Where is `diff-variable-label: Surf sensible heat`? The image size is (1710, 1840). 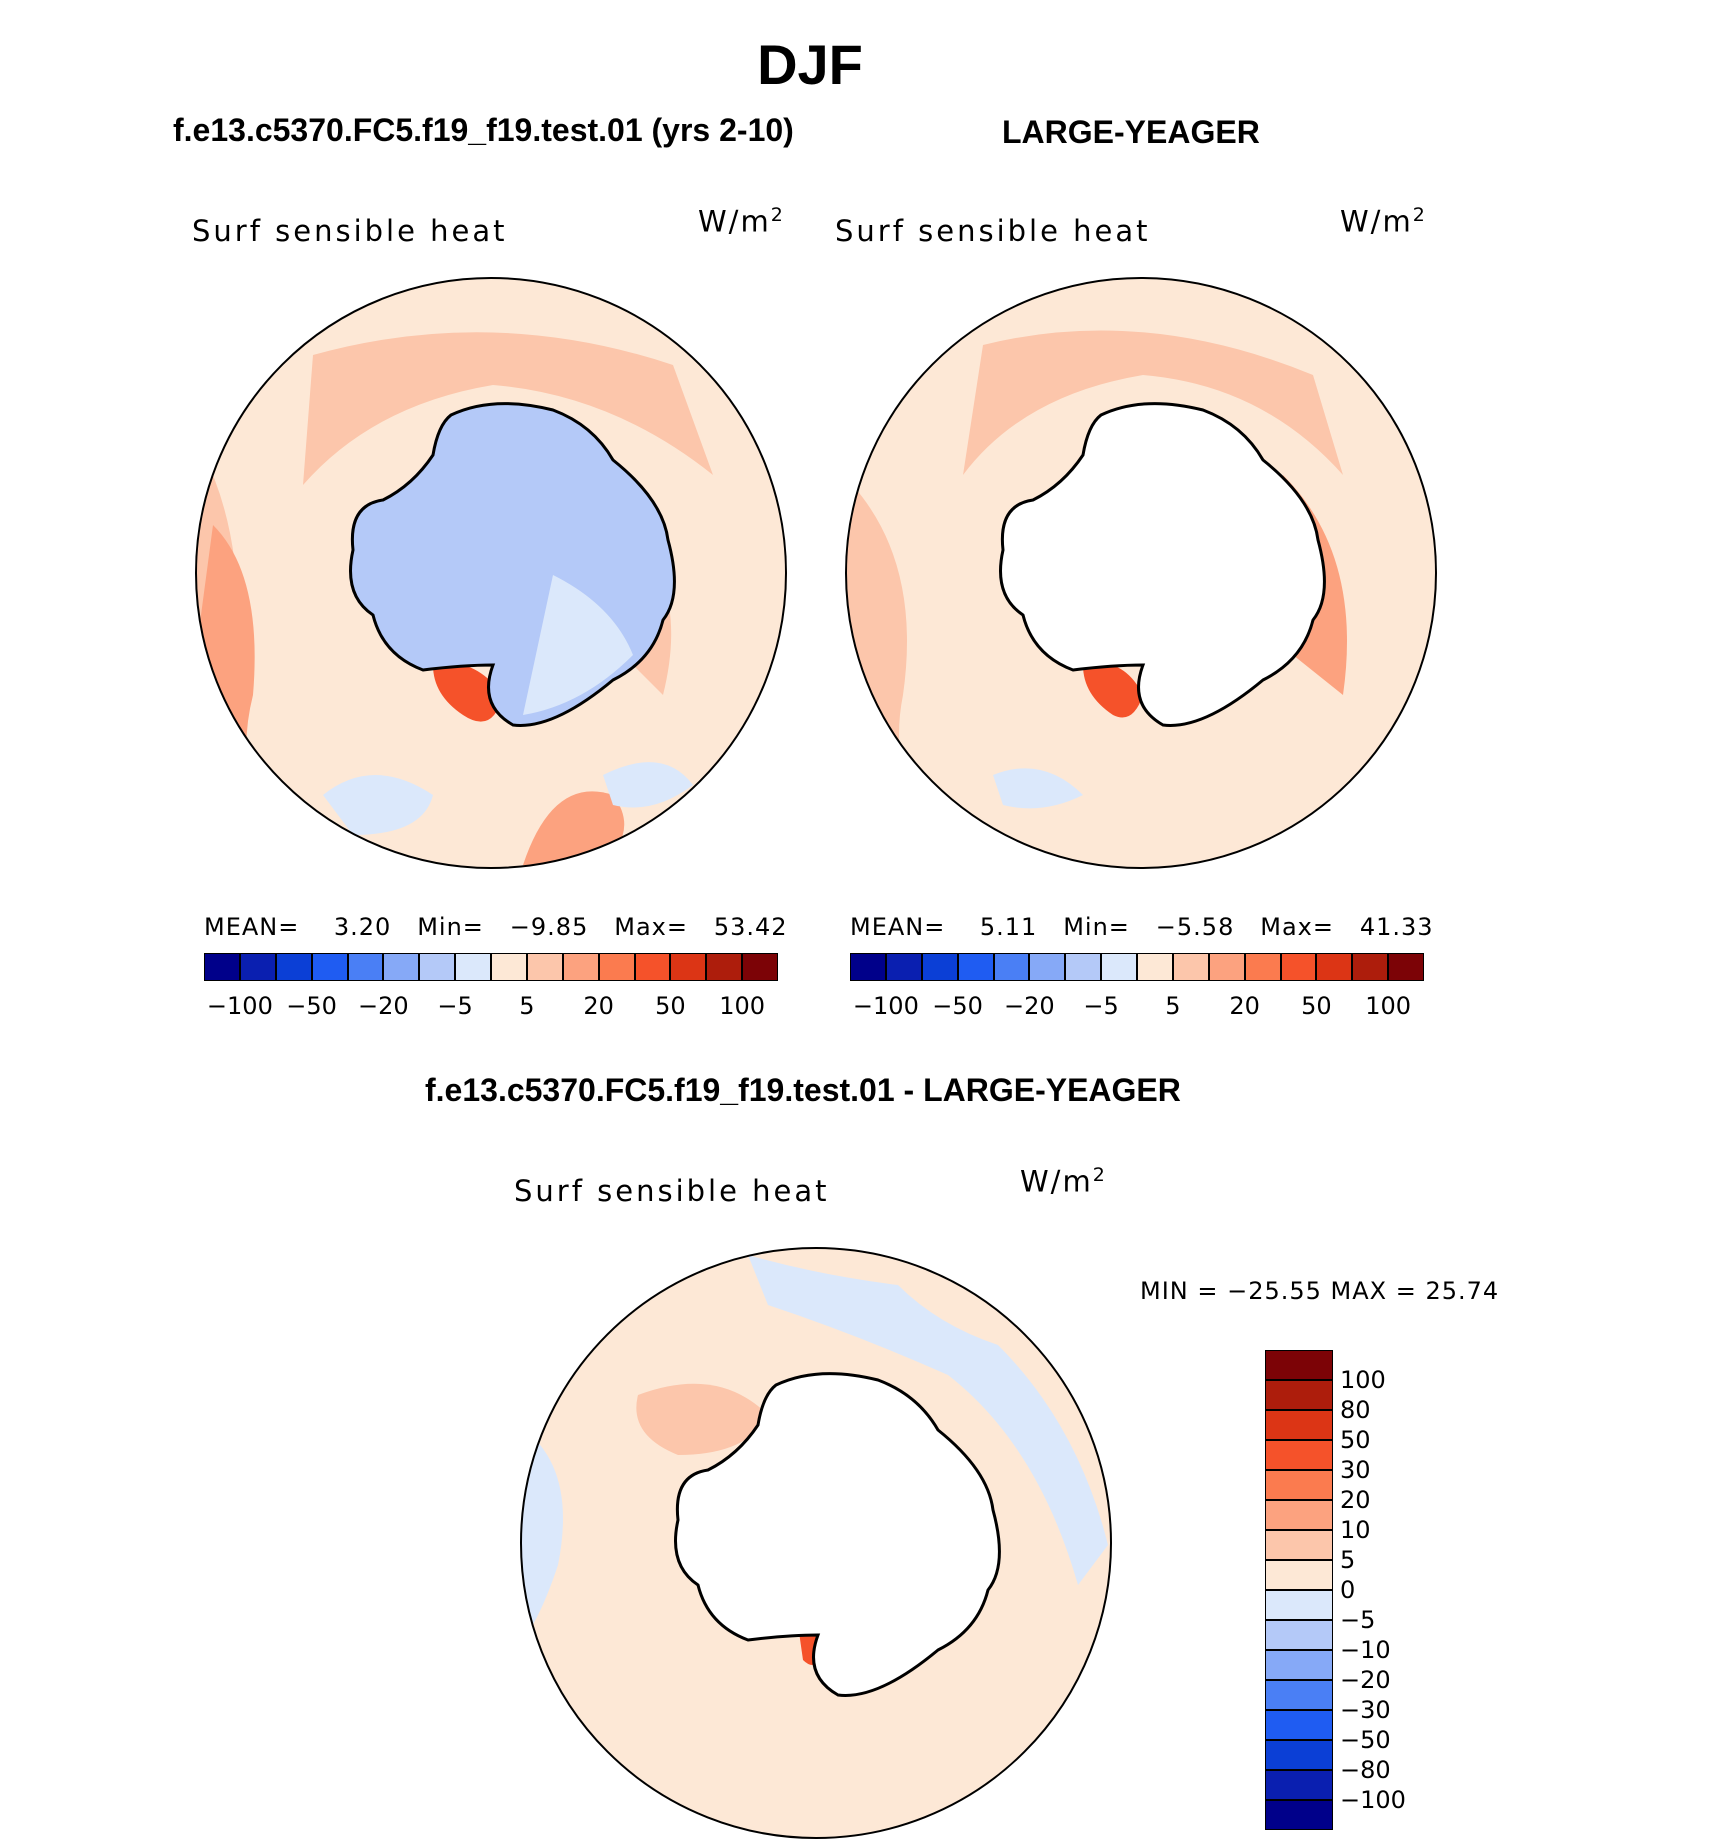 diff-variable-label: Surf sensible heat is located at coordinates (672, 1191).